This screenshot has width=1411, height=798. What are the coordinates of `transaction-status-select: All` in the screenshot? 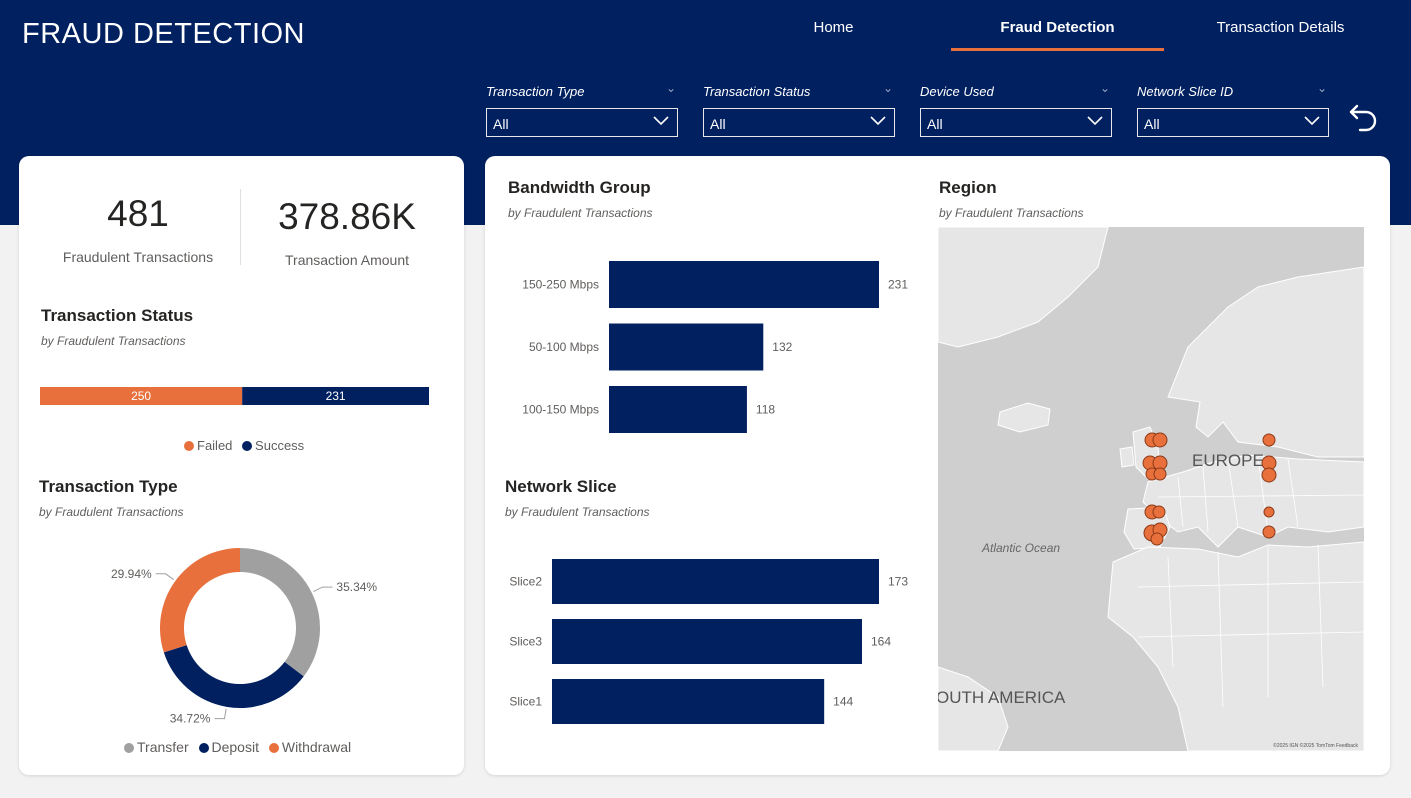 It's located at (799, 122).